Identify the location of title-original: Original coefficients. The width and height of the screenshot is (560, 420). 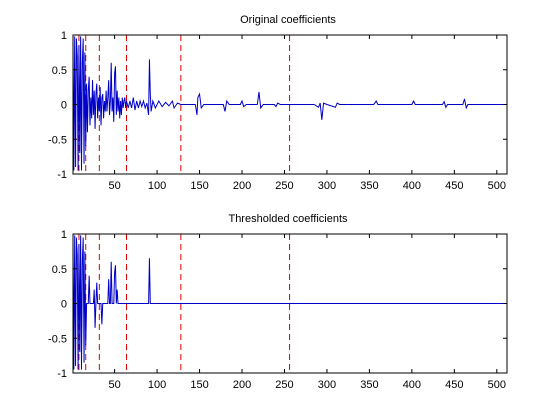
(288, 20).